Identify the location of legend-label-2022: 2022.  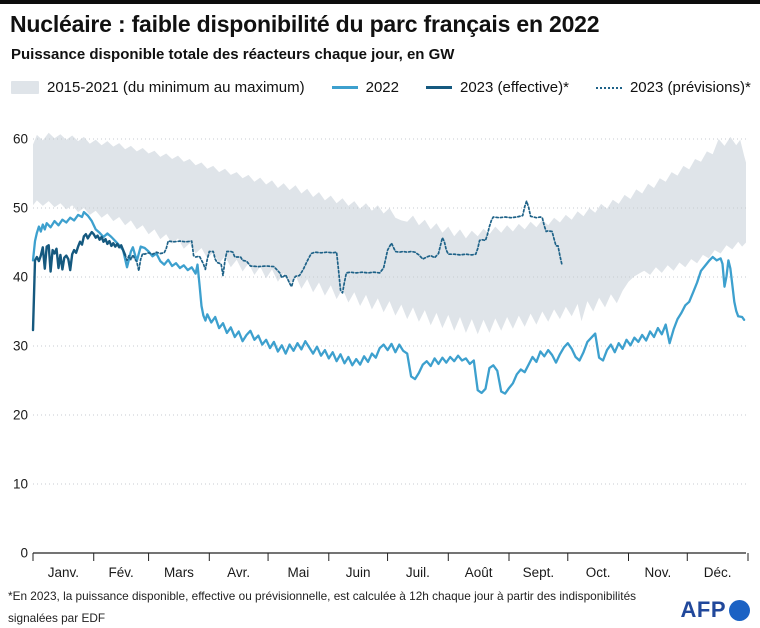
(382, 87).